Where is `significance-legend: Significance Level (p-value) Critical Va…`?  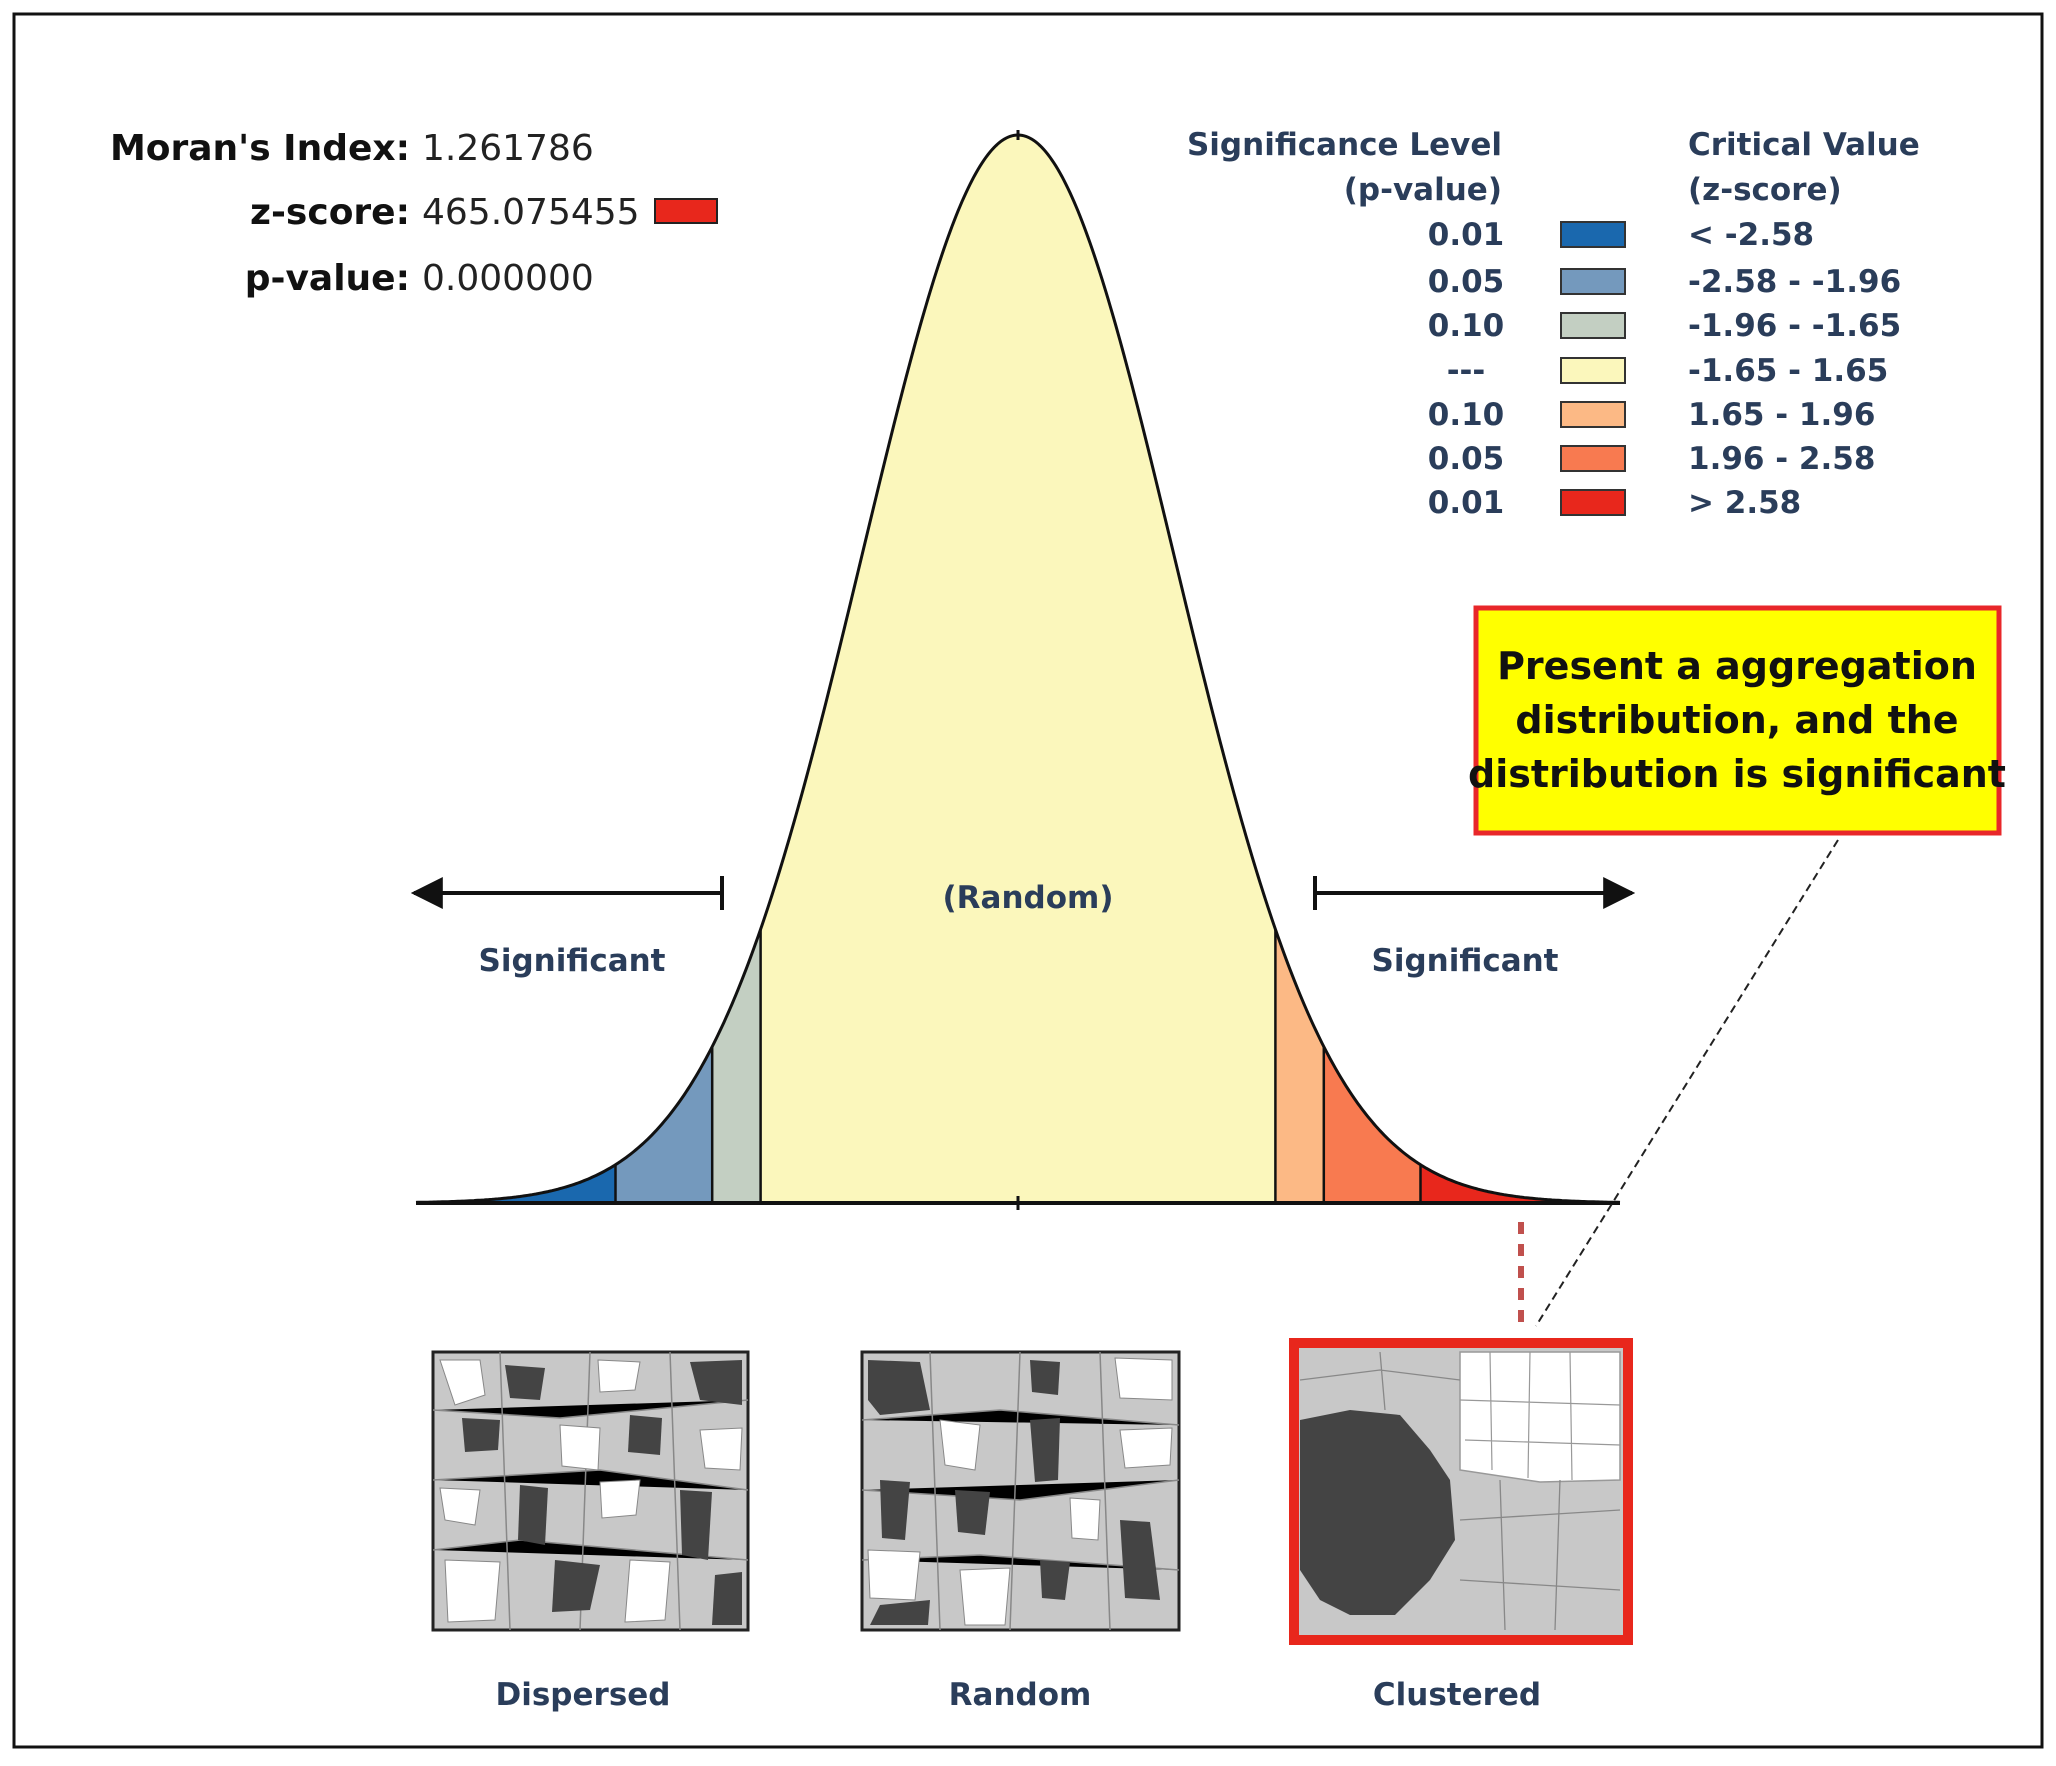
significance-legend: Significance Level (p-value) Critical Va… is located at coordinates (1553, 324).